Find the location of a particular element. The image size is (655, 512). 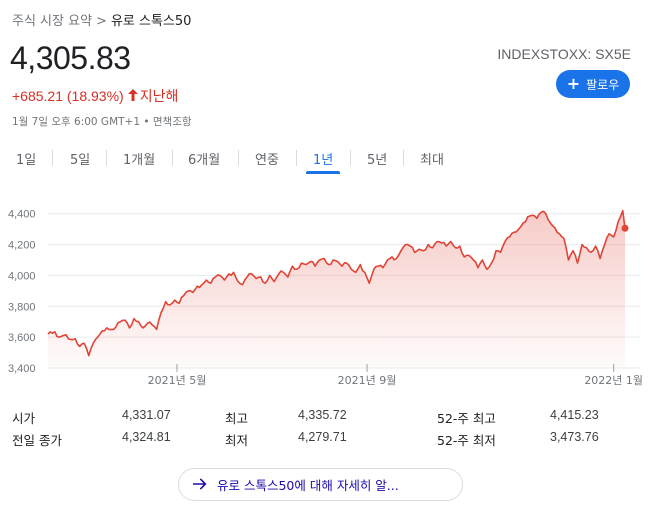

stat-label: 시가 is located at coordinates (24, 418).